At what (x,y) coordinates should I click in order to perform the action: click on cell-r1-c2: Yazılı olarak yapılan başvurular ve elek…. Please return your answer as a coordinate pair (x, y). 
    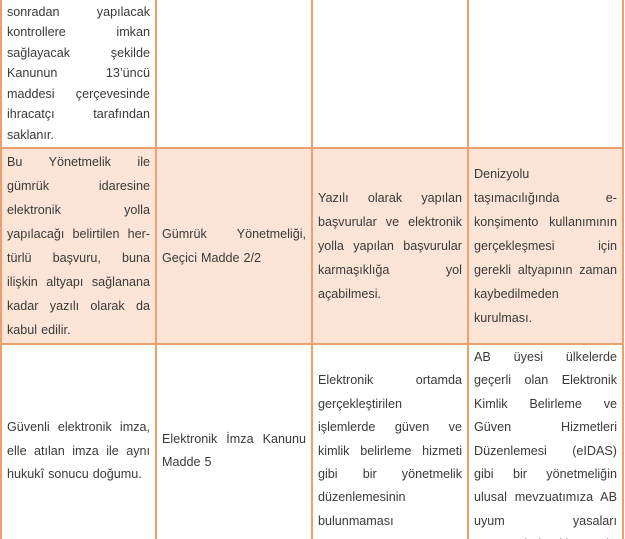
    Looking at the image, I should click on (390, 246).